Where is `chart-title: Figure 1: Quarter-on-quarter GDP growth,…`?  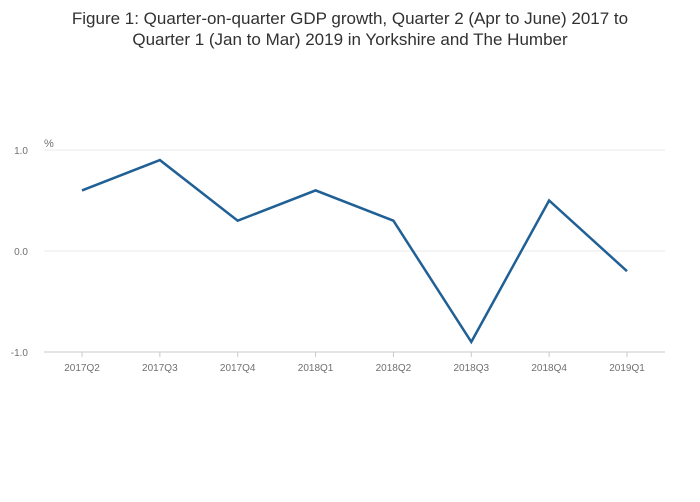 chart-title: Figure 1: Quarter-on-quarter GDP growth,… is located at coordinates (350, 29).